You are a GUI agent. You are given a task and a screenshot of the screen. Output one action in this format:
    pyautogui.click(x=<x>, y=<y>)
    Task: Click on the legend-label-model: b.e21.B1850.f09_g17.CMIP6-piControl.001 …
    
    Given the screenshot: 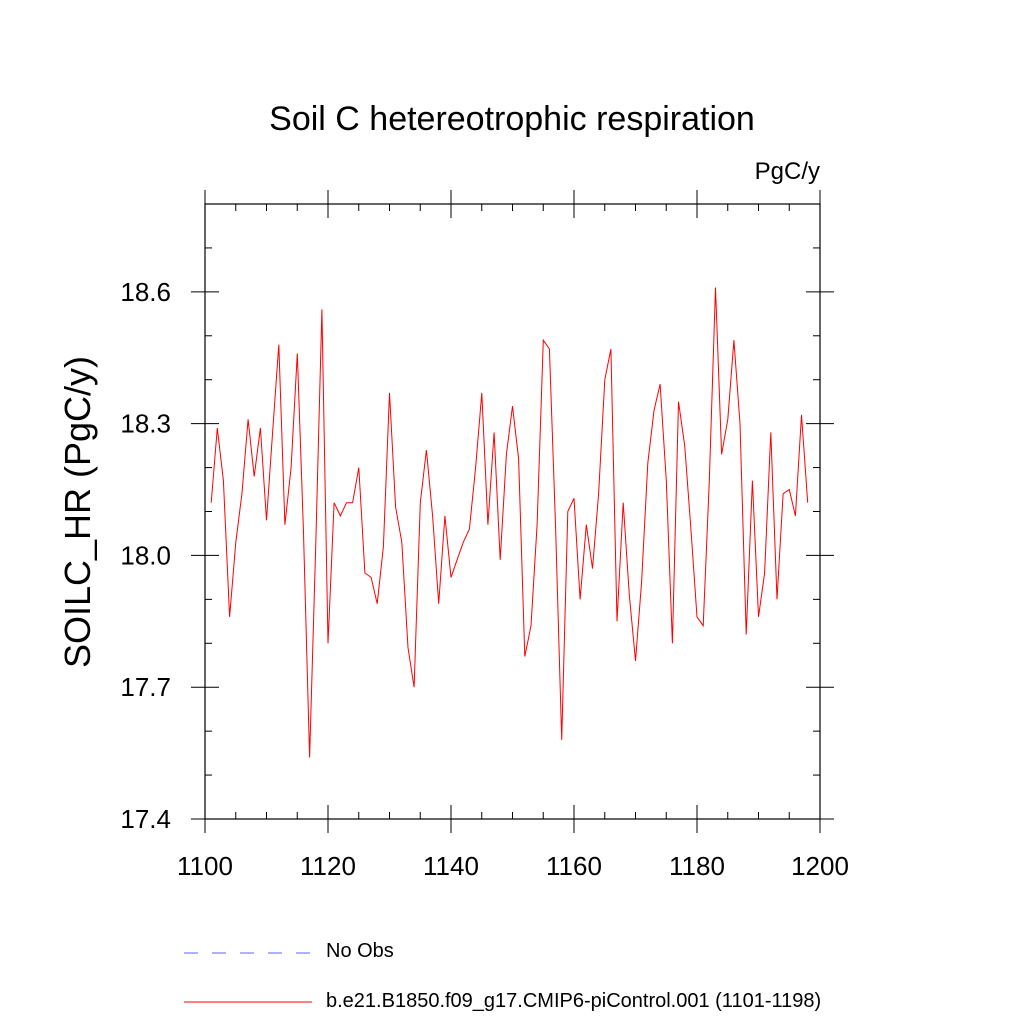 What is the action you would take?
    pyautogui.click(x=574, y=1001)
    